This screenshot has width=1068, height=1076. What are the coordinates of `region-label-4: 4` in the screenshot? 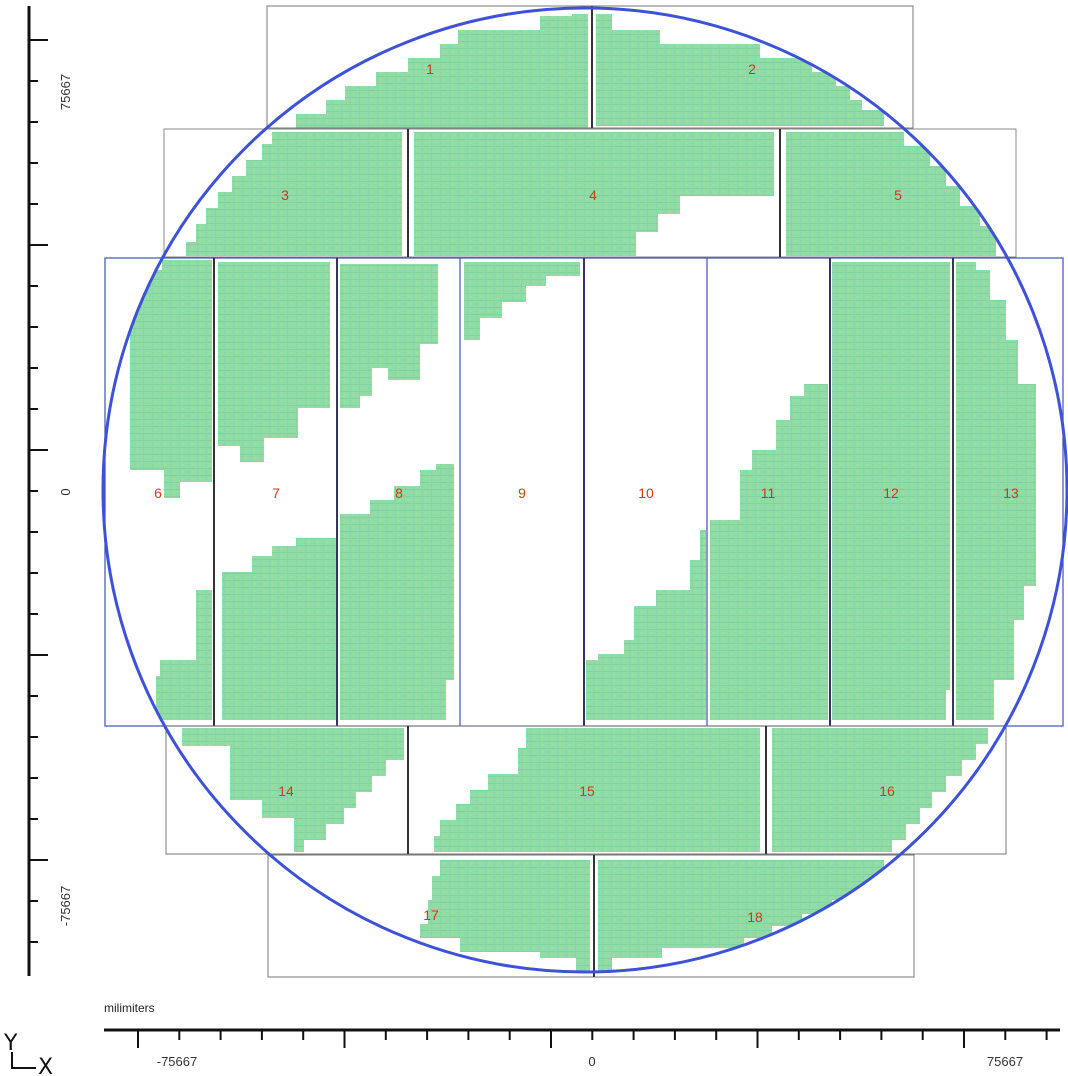 It's located at (593, 195).